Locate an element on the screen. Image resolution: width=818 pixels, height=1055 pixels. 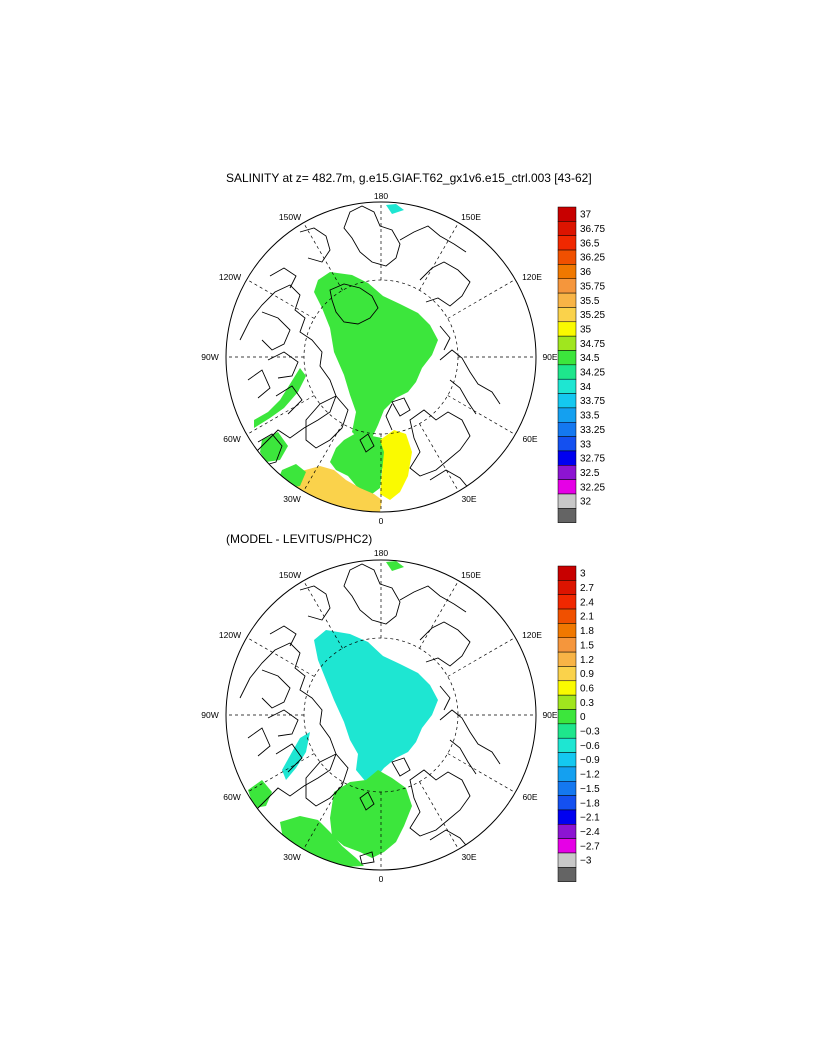
colorbar-label: 33.5 is located at coordinates (590, 416).